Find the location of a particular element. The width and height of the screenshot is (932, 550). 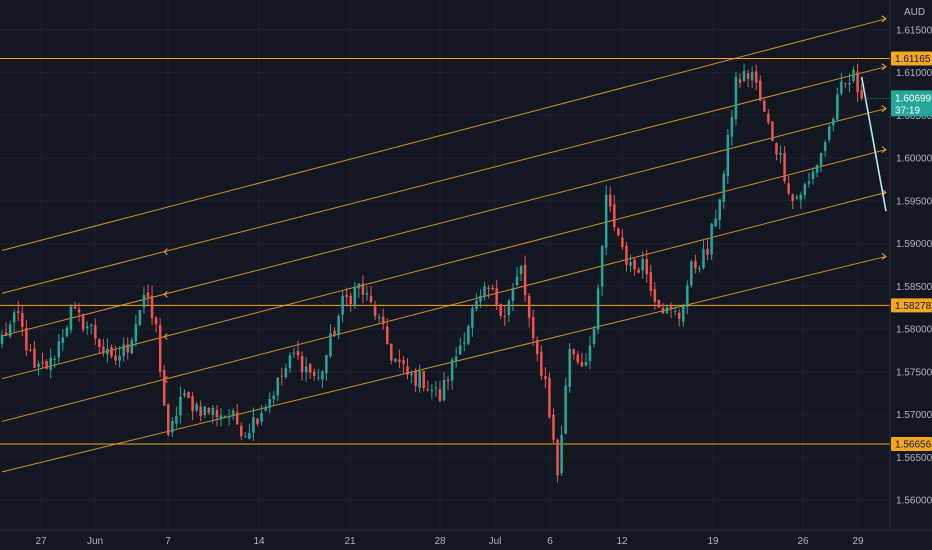

price-tag-label: 1.56656 is located at coordinates (913, 445).